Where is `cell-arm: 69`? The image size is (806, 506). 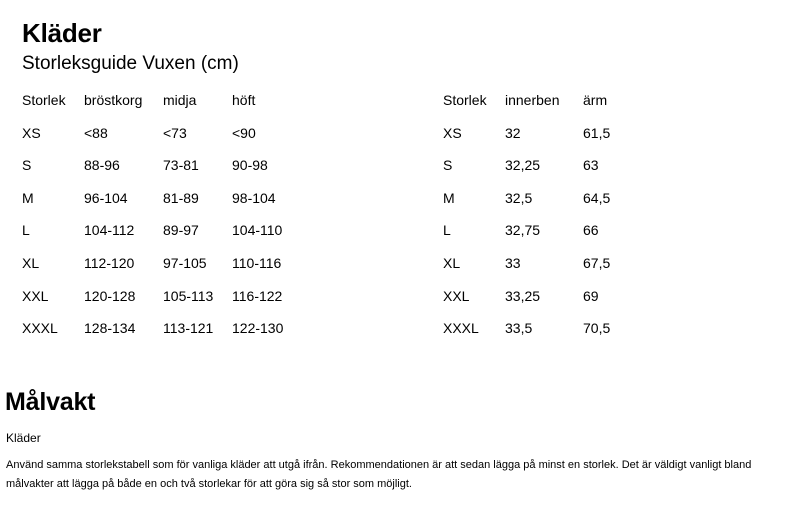 cell-arm: 69 is located at coordinates (591, 295).